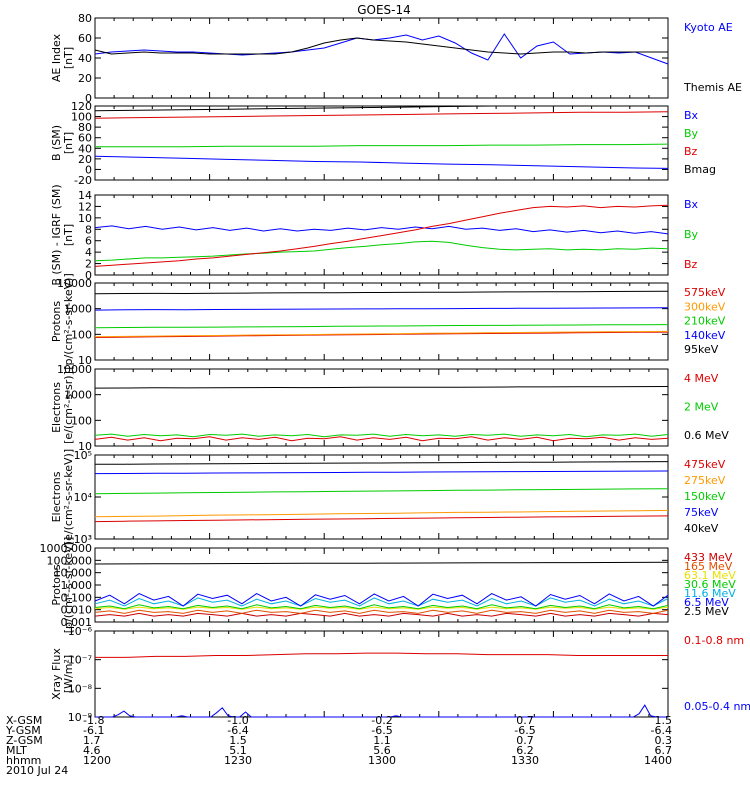 The height and width of the screenshot is (800, 750). I want to click on series-line-475kev, so click(381, 519).